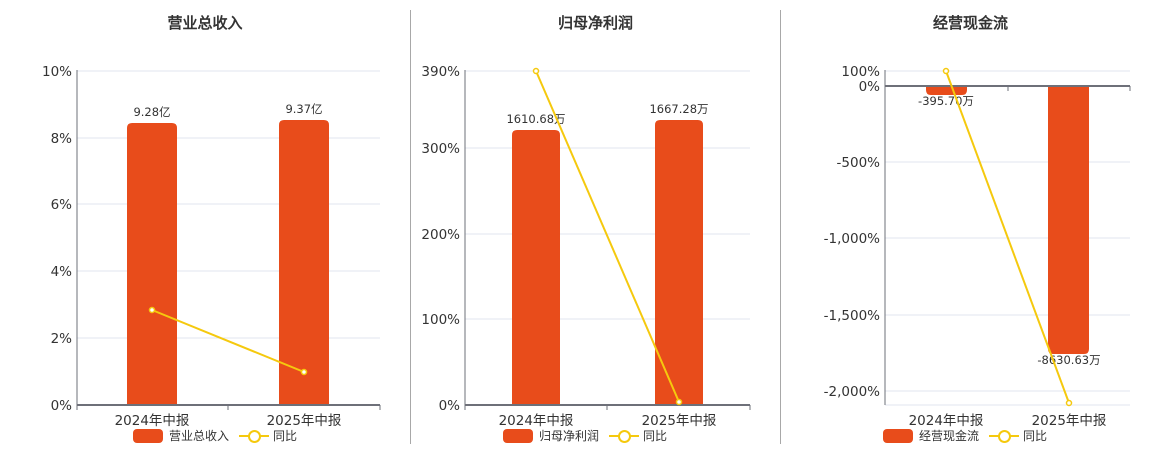  Describe the element at coordinates (1068, 360) in the screenshot. I see `bar-label: -8630.63万` at that location.